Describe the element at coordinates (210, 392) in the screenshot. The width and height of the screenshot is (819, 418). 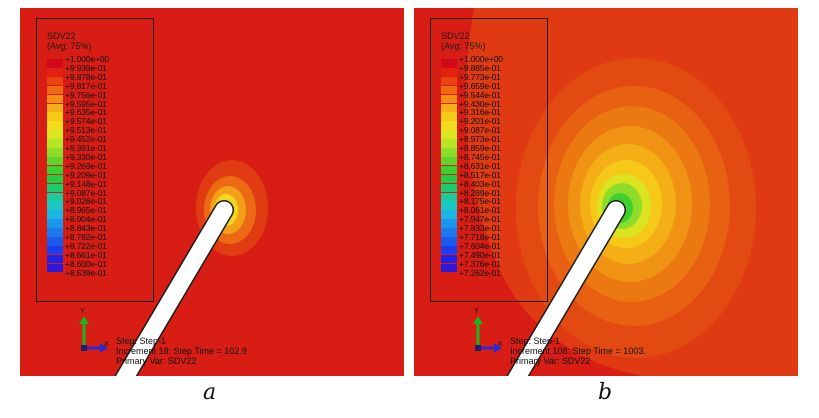
I see `caption-a: a` at that location.